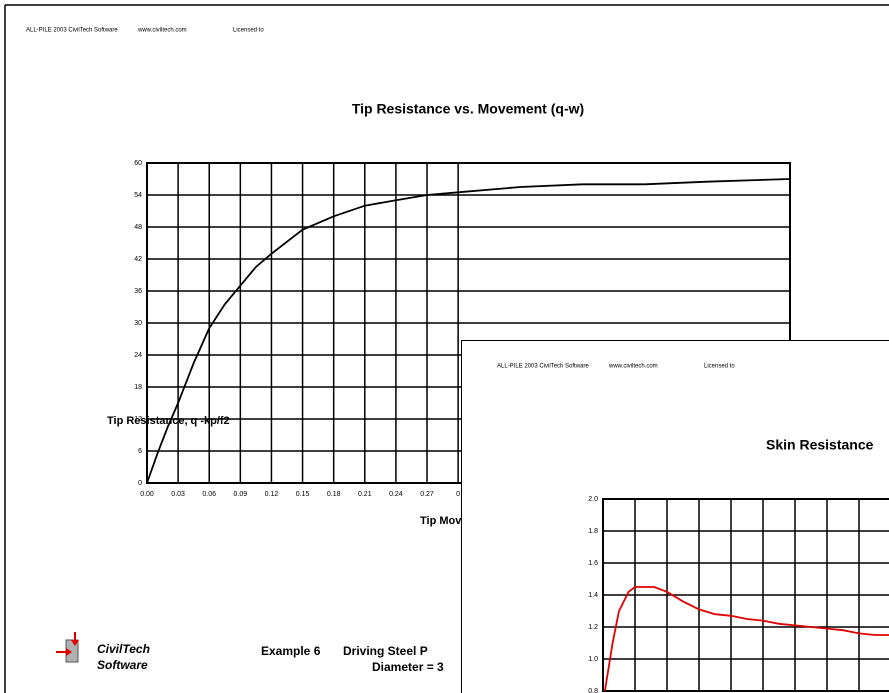 This screenshot has height=693, width=889. What do you see at coordinates (209, 494) in the screenshot?
I see `x-tick-label: 0.06` at bounding box center [209, 494].